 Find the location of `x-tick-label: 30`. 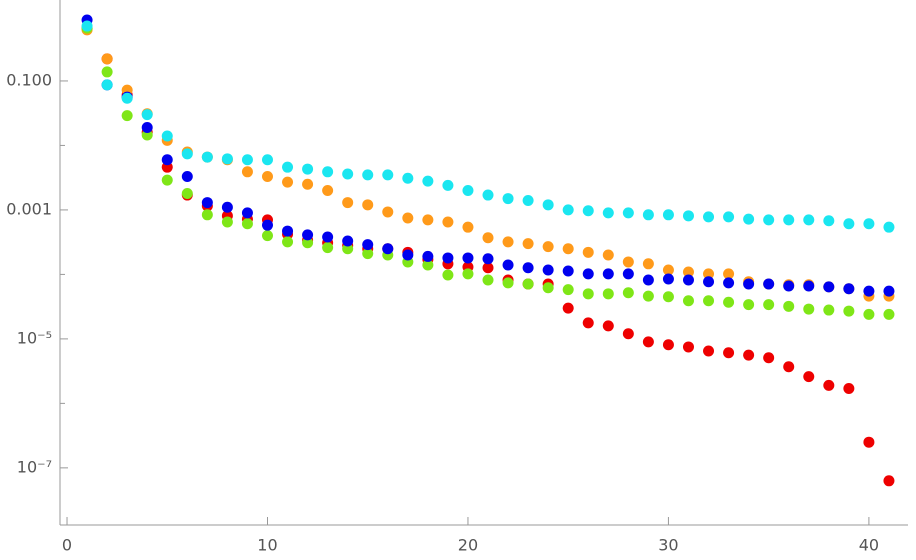

x-tick-label: 30 is located at coordinates (668, 545).